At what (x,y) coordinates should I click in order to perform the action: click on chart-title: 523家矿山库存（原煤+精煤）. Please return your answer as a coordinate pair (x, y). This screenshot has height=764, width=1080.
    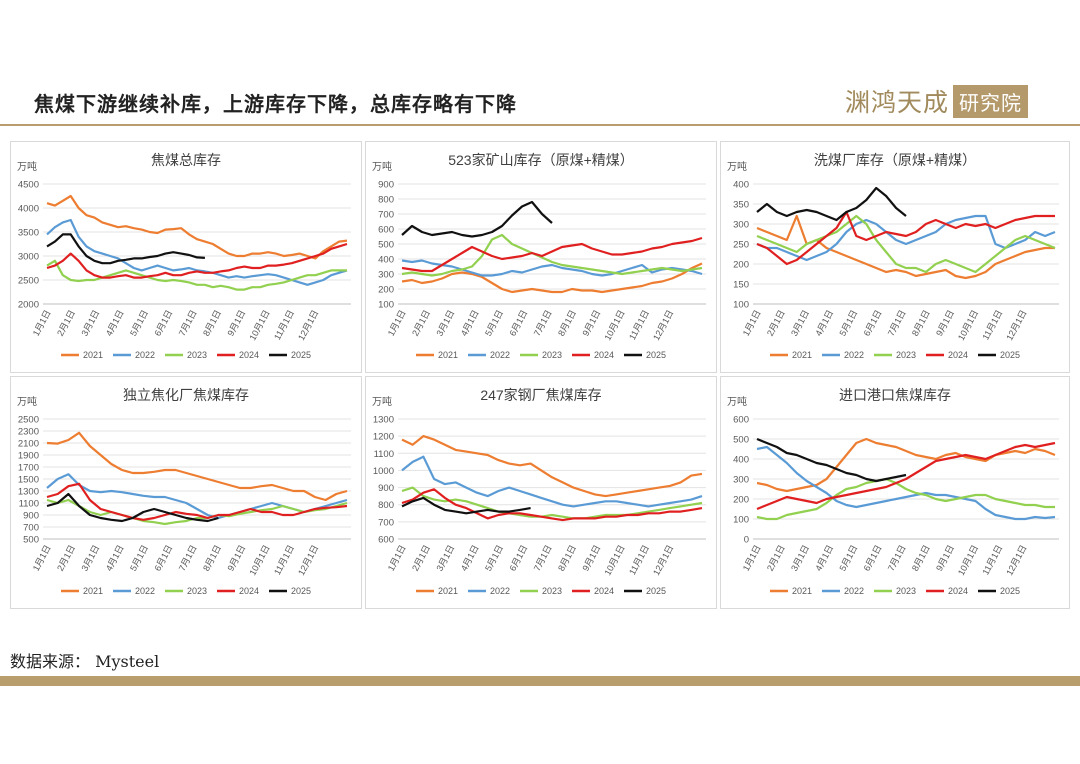
    Looking at the image, I should click on (541, 160).